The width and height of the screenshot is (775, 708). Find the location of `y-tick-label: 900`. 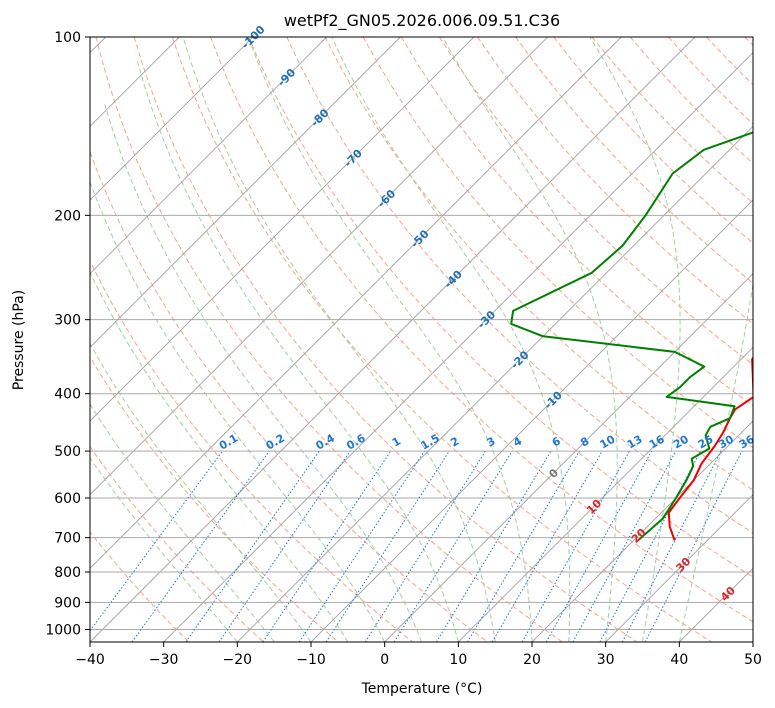

y-tick-label: 900 is located at coordinates (67, 603).